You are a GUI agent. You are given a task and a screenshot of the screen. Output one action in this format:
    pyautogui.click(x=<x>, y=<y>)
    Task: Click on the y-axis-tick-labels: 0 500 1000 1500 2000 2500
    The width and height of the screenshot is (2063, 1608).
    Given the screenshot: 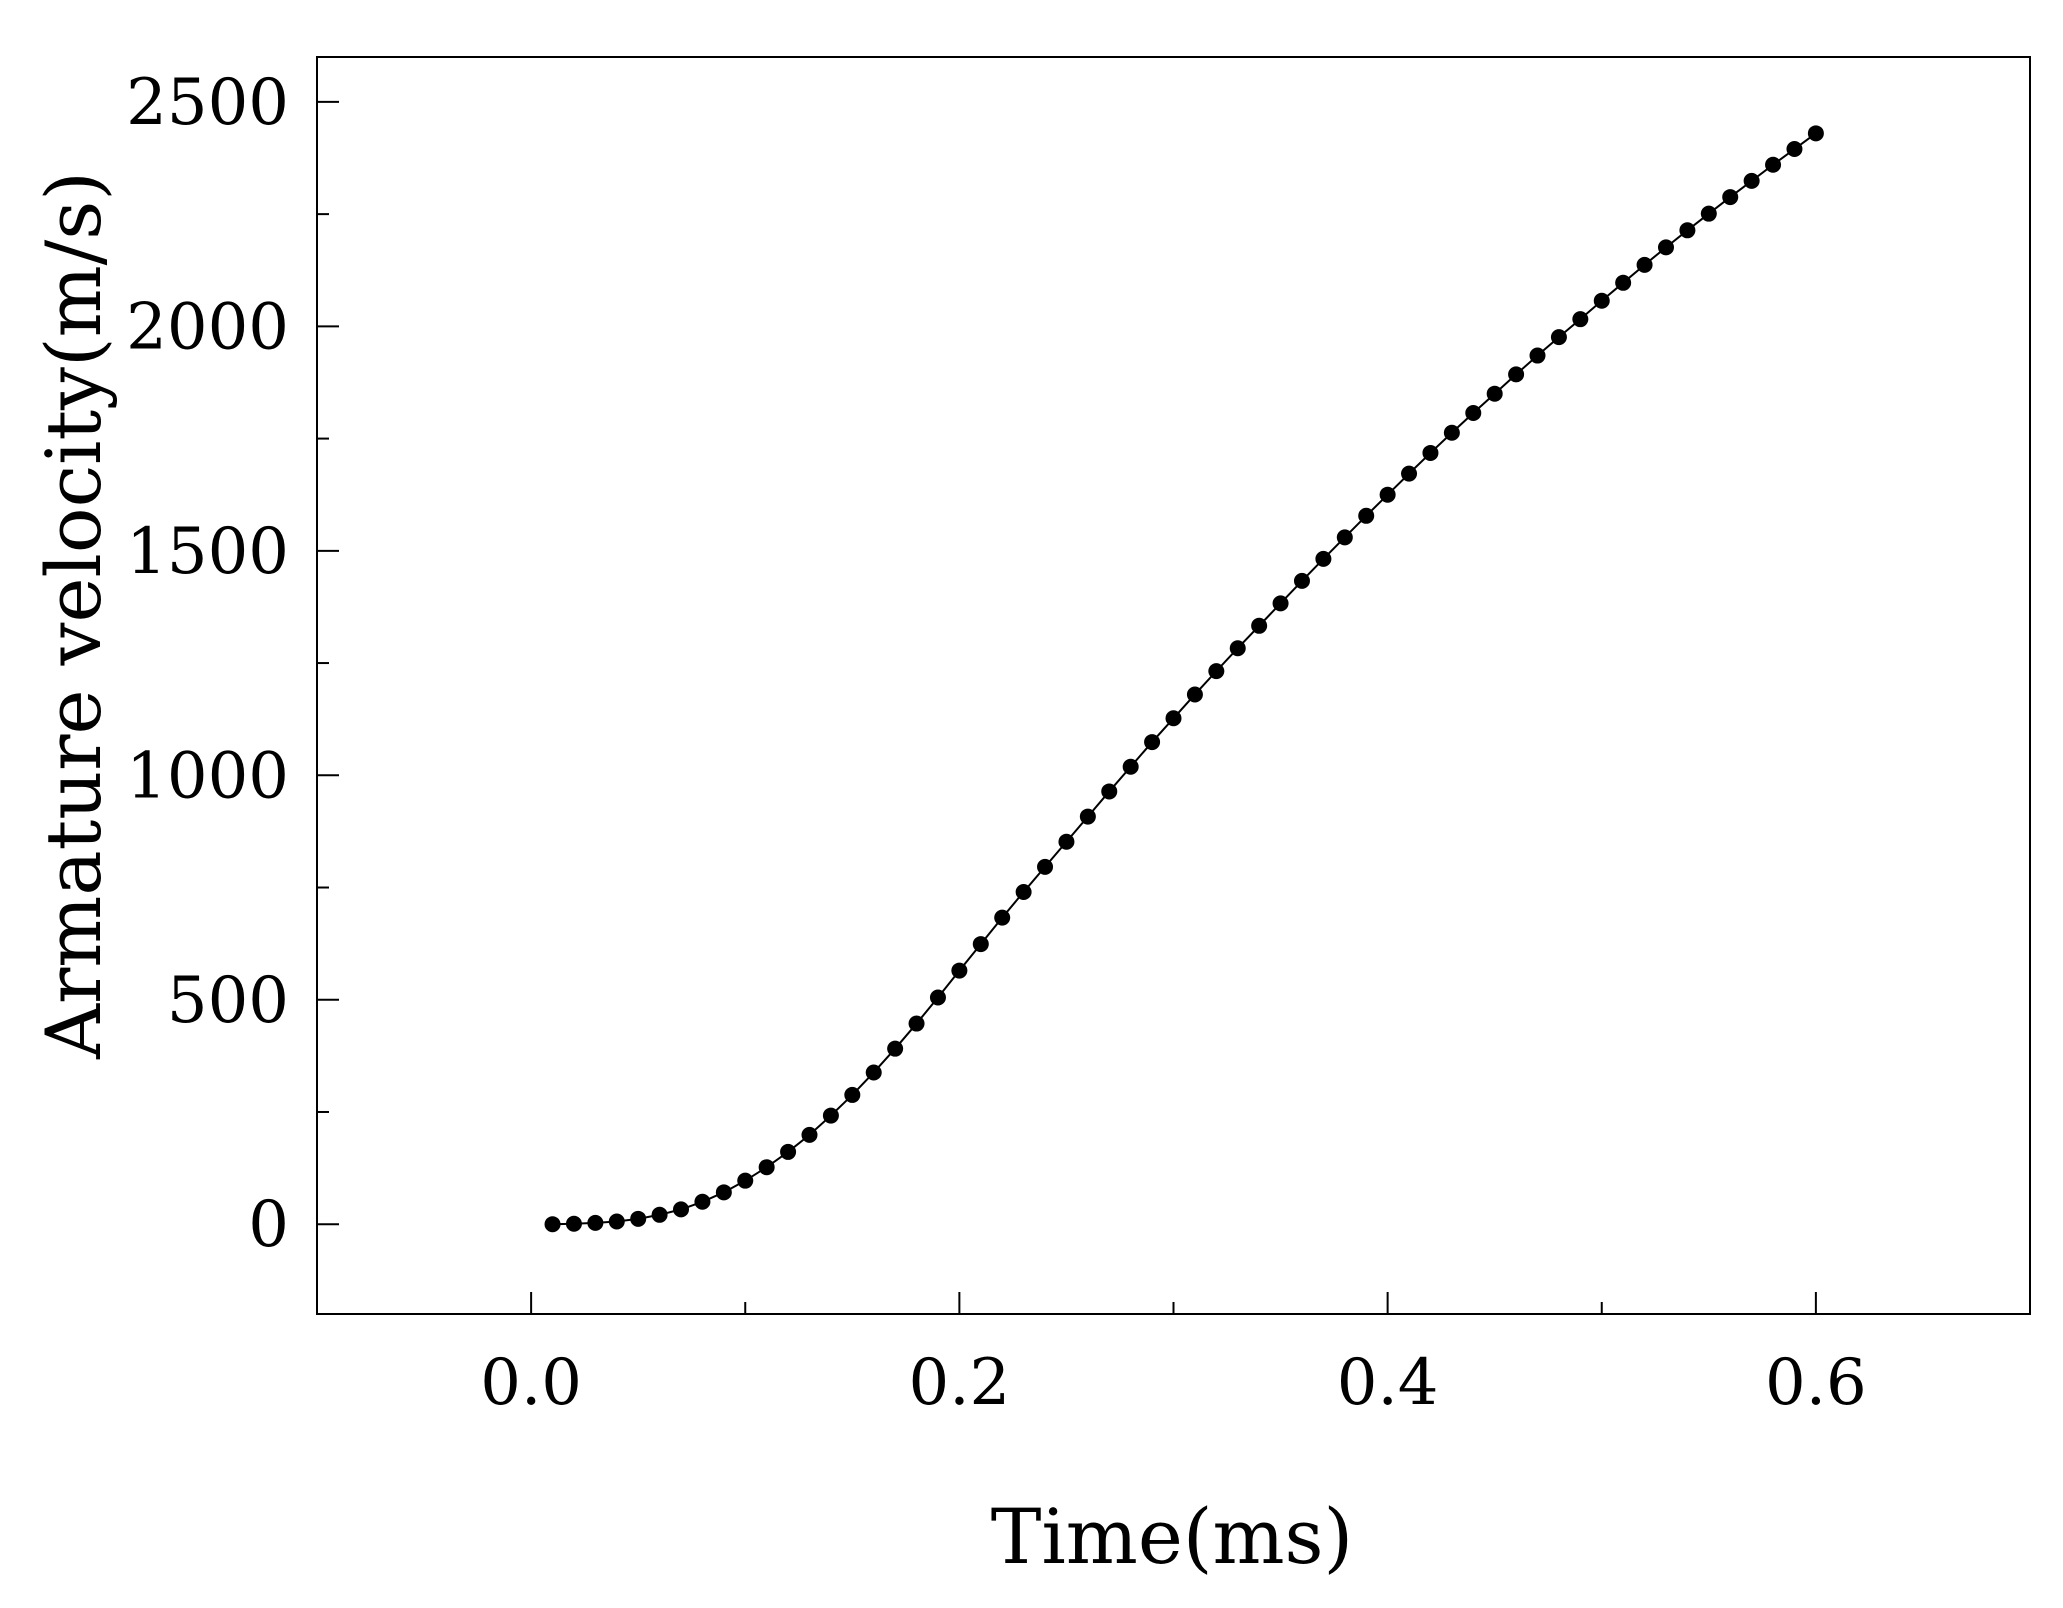 What is the action you would take?
    pyautogui.click(x=207, y=664)
    